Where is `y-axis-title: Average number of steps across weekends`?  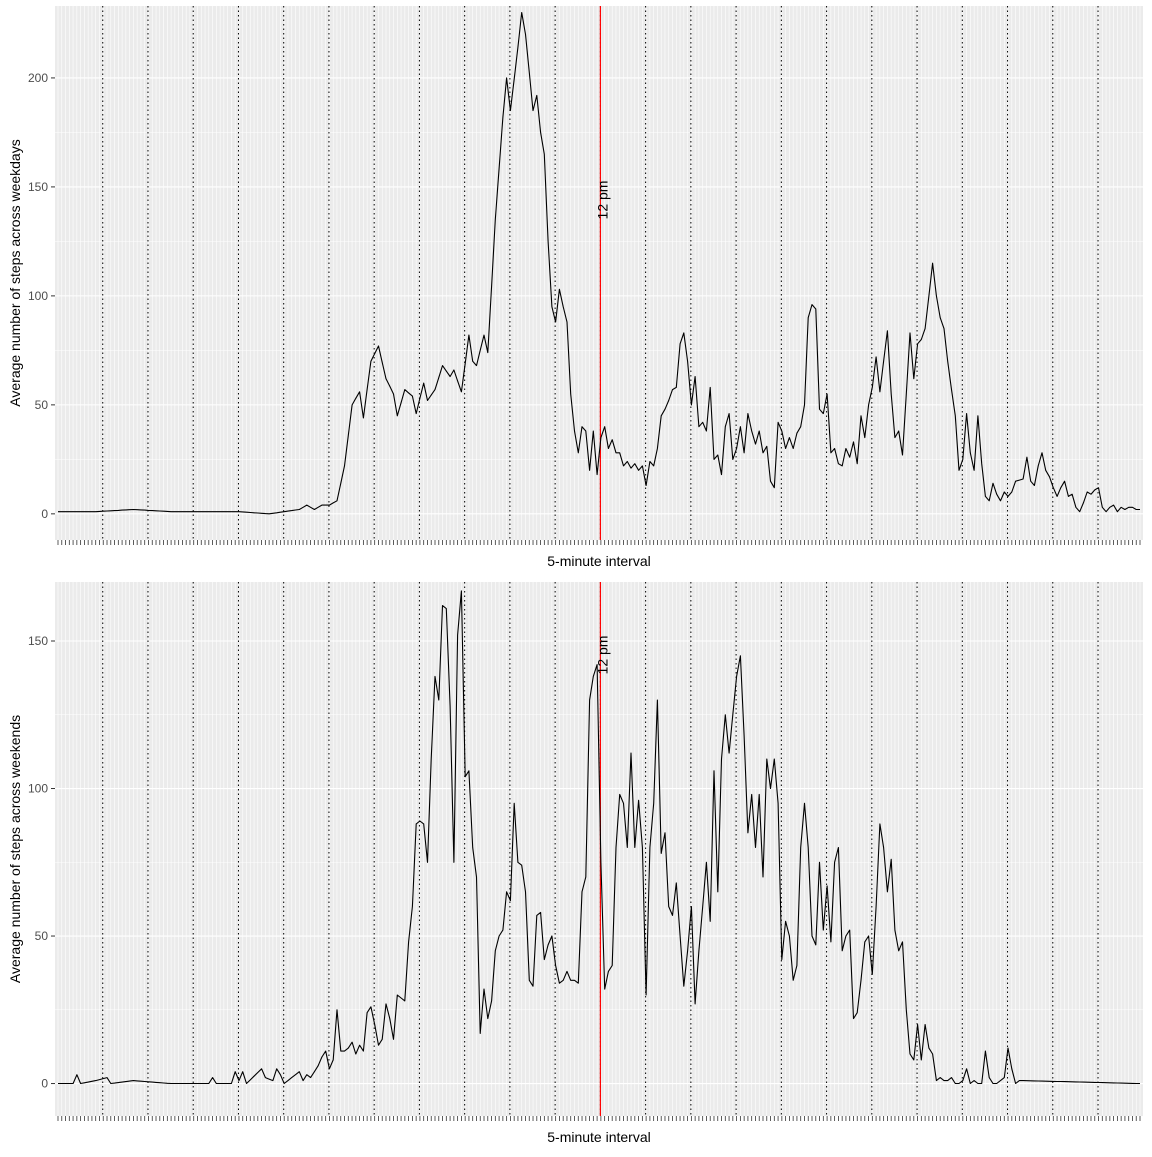 y-axis-title: Average number of steps across weekends is located at coordinates (15, 849).